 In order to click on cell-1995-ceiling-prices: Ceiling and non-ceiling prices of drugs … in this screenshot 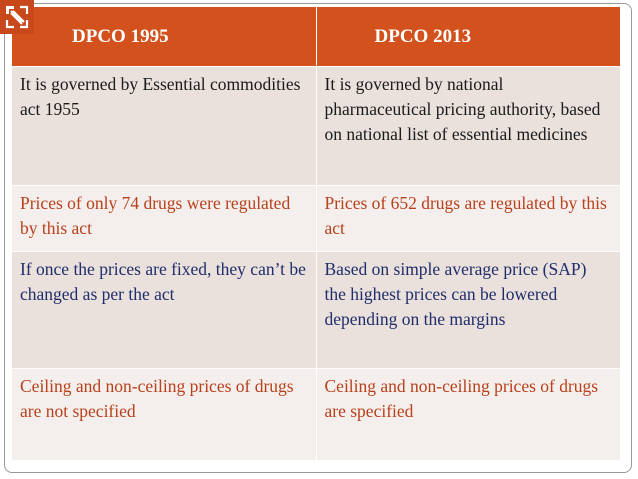, I will do `click(164, 414)`.